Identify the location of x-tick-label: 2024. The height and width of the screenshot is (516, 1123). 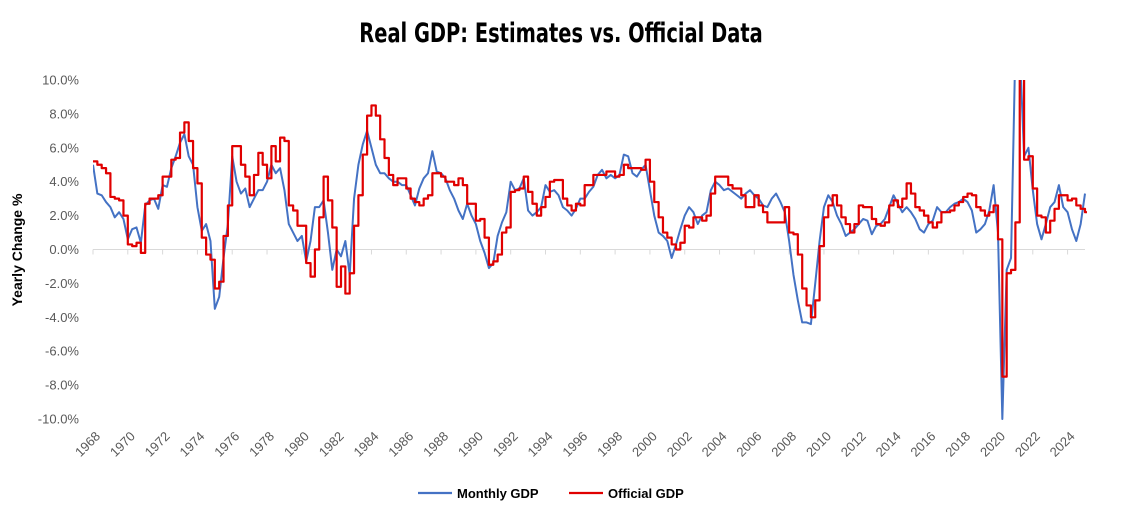
(1062, 444).